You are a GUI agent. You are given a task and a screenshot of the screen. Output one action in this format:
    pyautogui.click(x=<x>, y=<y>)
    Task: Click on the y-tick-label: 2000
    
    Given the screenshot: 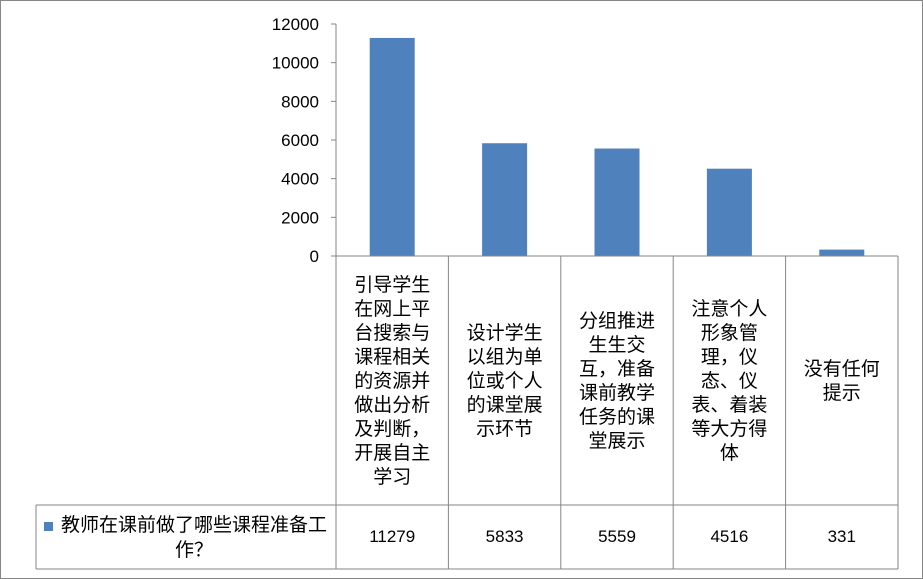 What is the action you would take?
    pyautogui.click(x=300, y=217)
    